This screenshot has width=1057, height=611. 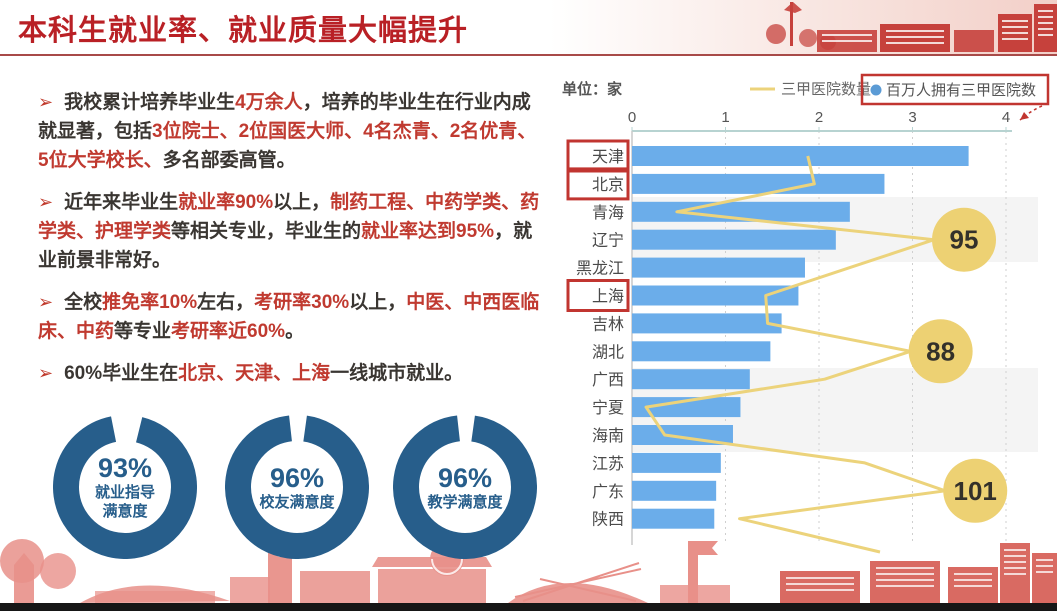 I want to click on legend-label-bar-series: 百万人拥有三甲医院数, so click(x=961, y=90).